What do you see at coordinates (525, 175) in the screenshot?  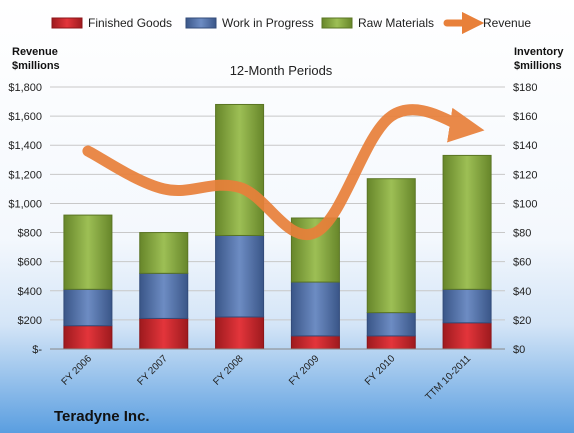 I see `right-tick-label: $120` at bounding box center [525, 175].